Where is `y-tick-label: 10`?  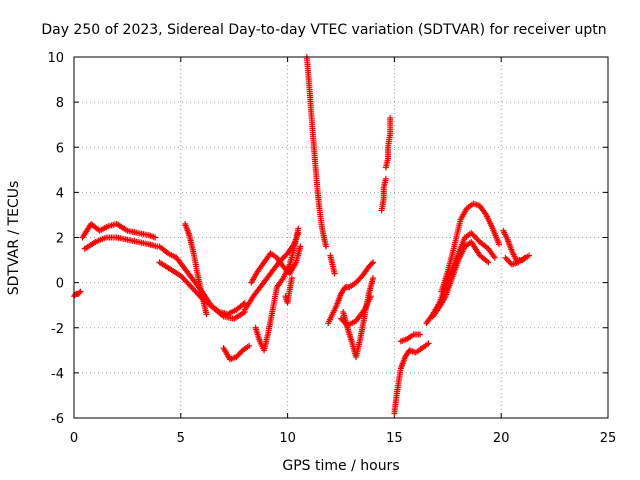 y-tick-label: 10 is located at coordinates (55, 58).